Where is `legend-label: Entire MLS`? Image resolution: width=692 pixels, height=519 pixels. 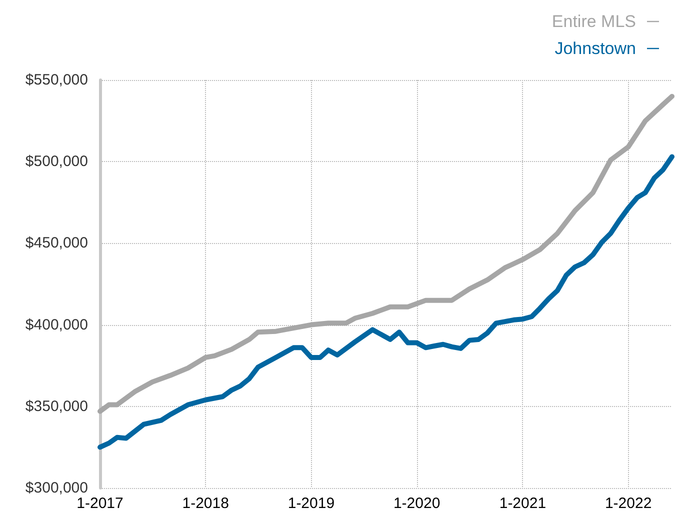
legend-label: Entire MLS is located at coordinates (594, 21).